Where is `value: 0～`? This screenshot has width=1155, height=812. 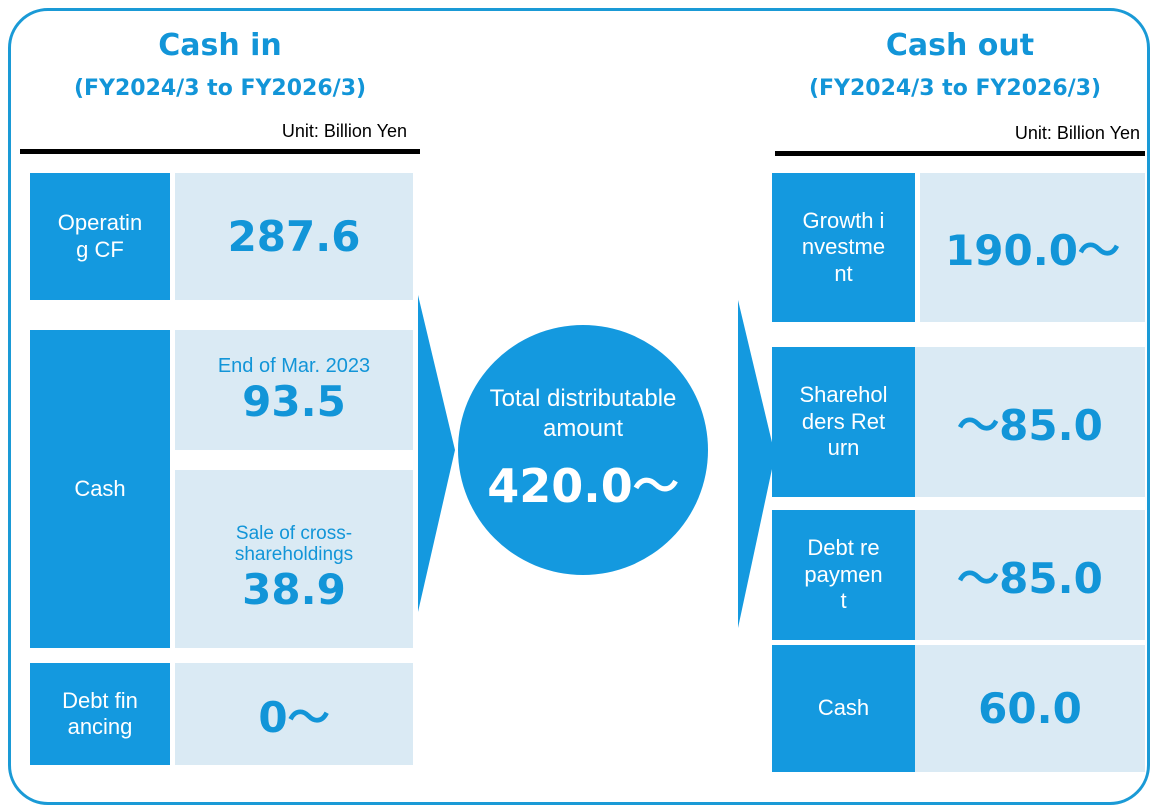
value: 0～ is located at coordinates (294, 714).